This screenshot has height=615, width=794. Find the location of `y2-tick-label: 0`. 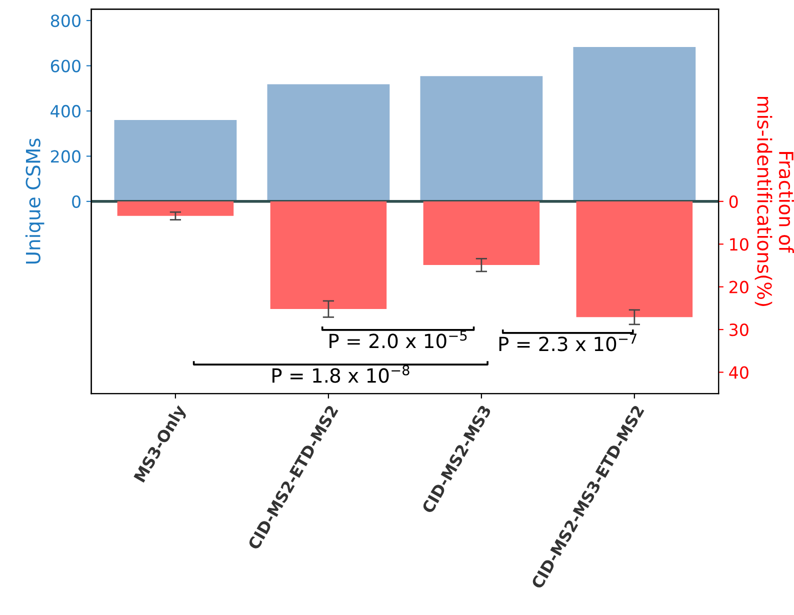

y2-tick-label: 0 is located at coordinates (733, 201).